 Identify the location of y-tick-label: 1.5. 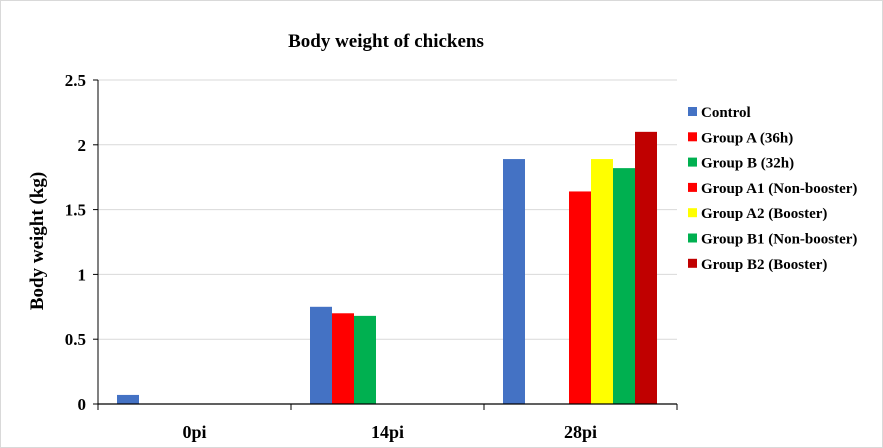
(75, 210).